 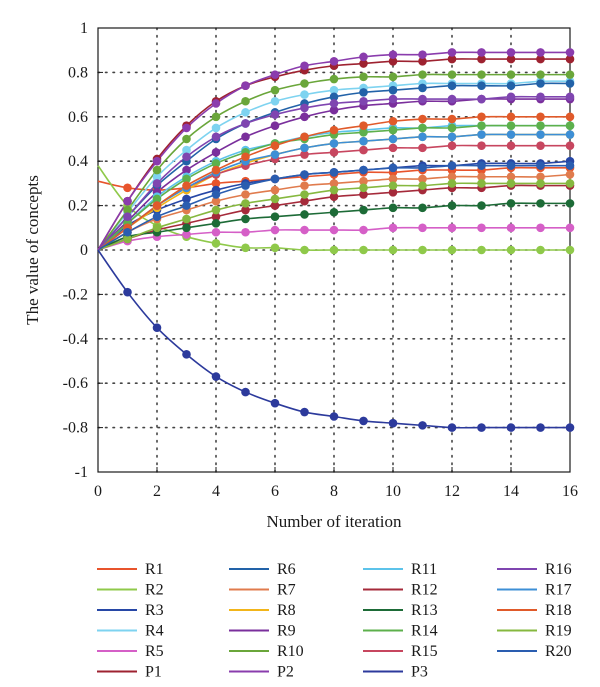 What do you see at coordinates (558, 651) in the screenshot?
I see `legend-label-r20: R20` at bounding box center [558, 651].